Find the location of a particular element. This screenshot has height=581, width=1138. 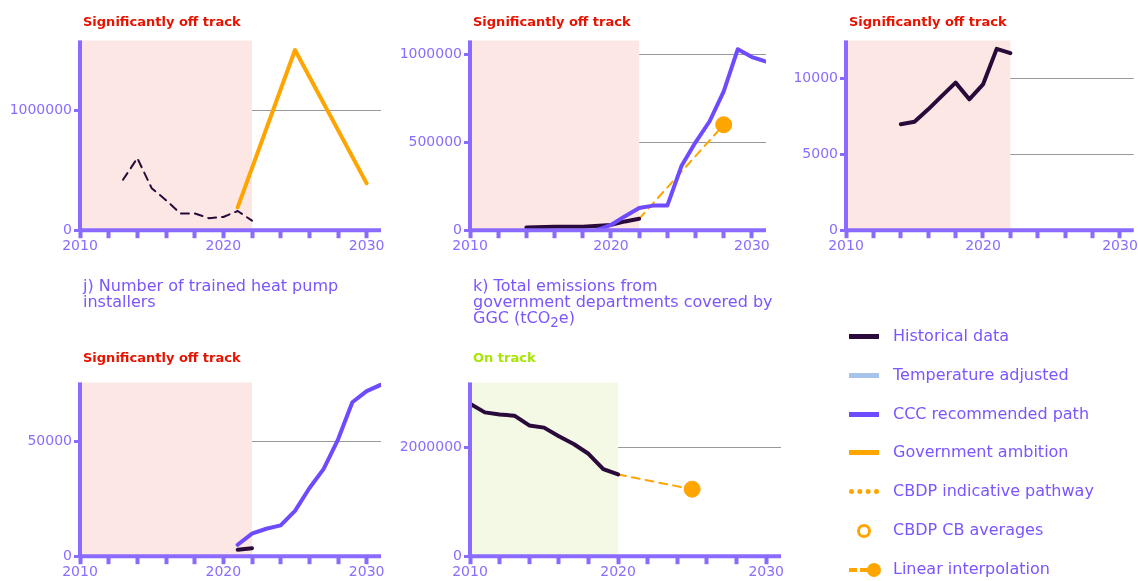

chart-subtitle: On track is located at coordinates (504, 357).